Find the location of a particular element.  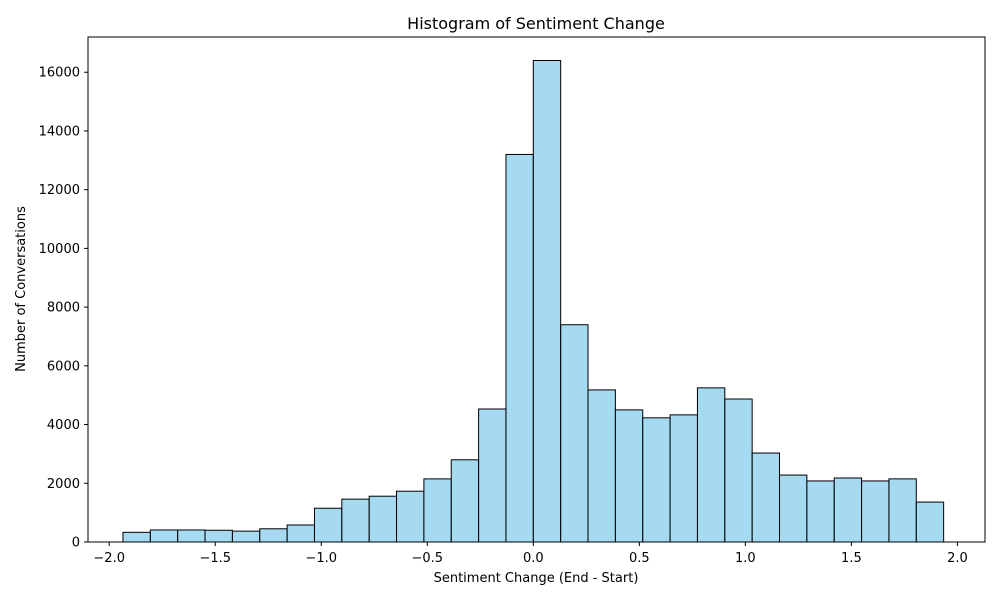

x-axis-ticks: −2.0 −1.5 −1.0 −0.5 0.0 0.5 1.0 1.5 2.0 is located at coordinates (530, 554).